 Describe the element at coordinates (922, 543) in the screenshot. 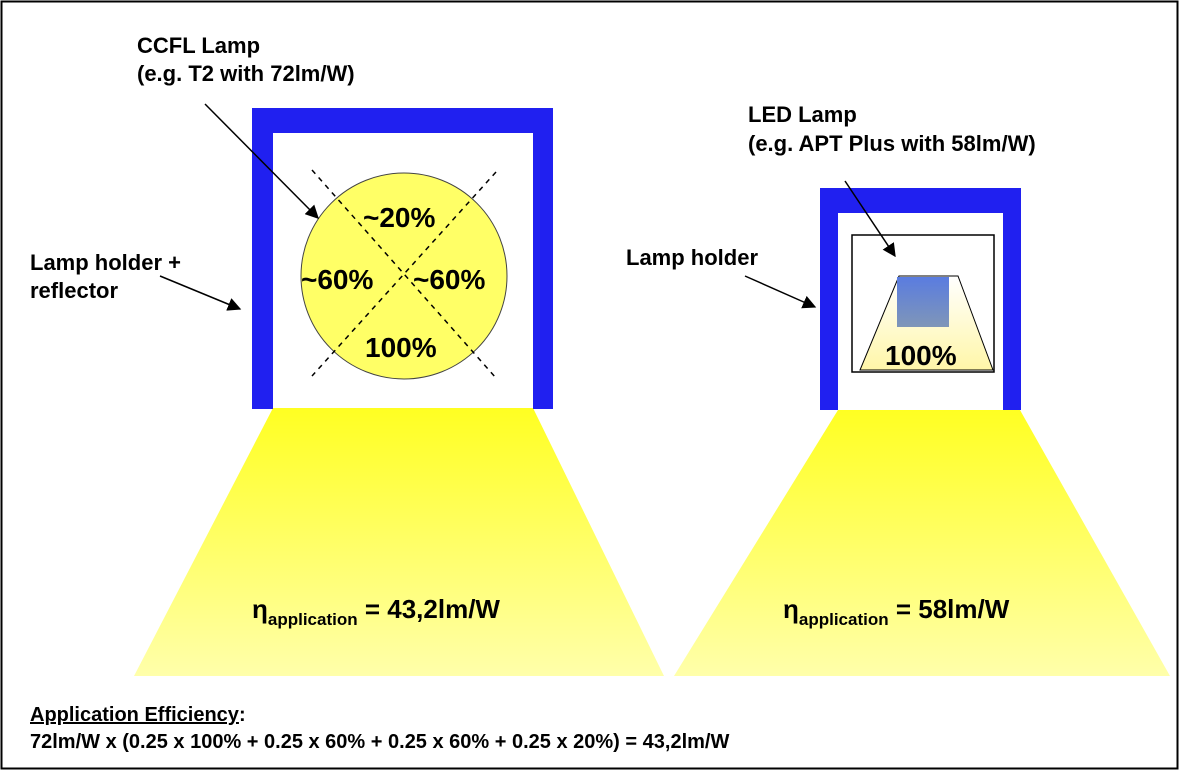

I see `led-light-beam` at that location.